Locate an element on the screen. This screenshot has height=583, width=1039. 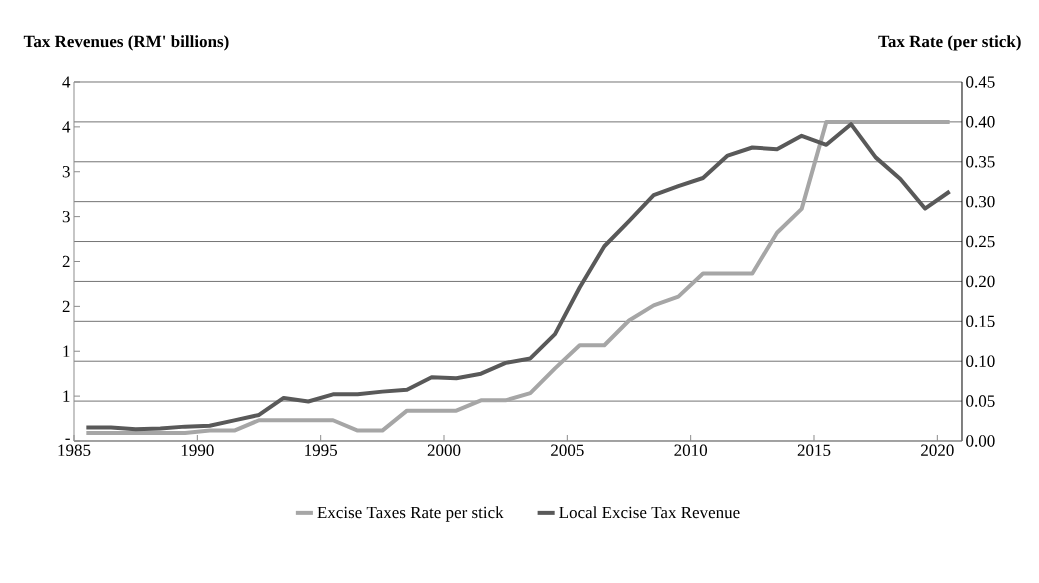
y2-tick-label: 0.35 is located at coordinates (980, 161).